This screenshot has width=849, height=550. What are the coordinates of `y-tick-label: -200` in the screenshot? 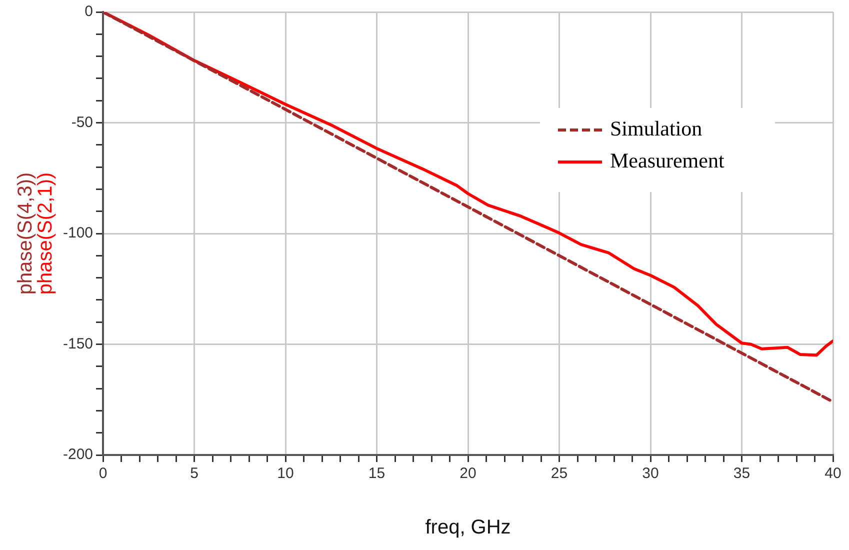 It's located at (78, 455).